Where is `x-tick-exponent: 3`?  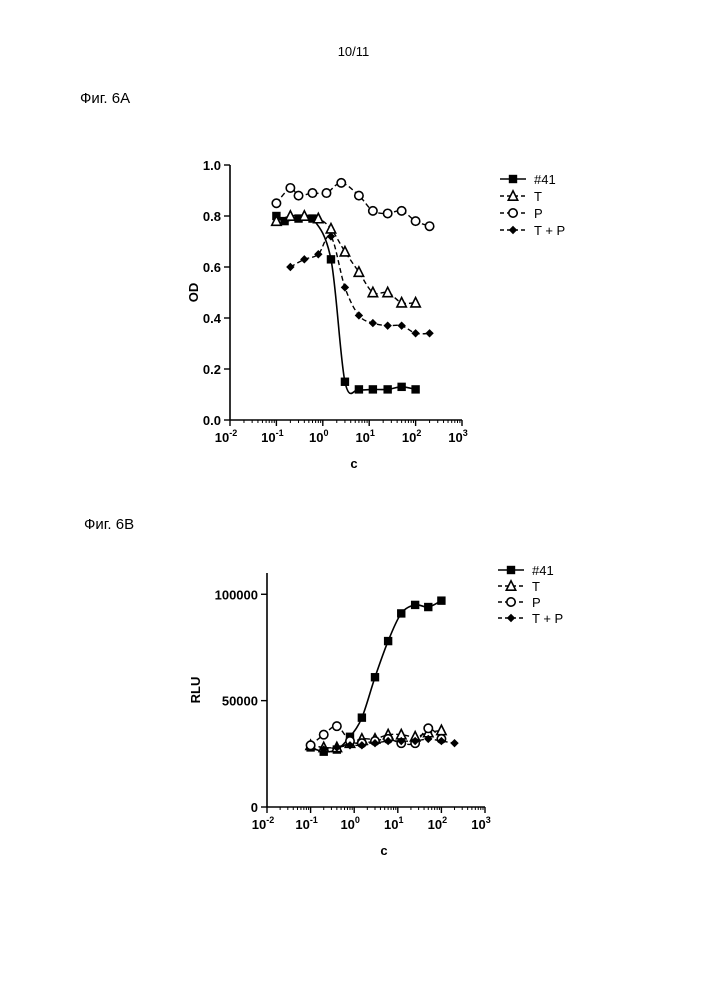
x-tick-exponent: 3 is located at coordinates (488, 820).